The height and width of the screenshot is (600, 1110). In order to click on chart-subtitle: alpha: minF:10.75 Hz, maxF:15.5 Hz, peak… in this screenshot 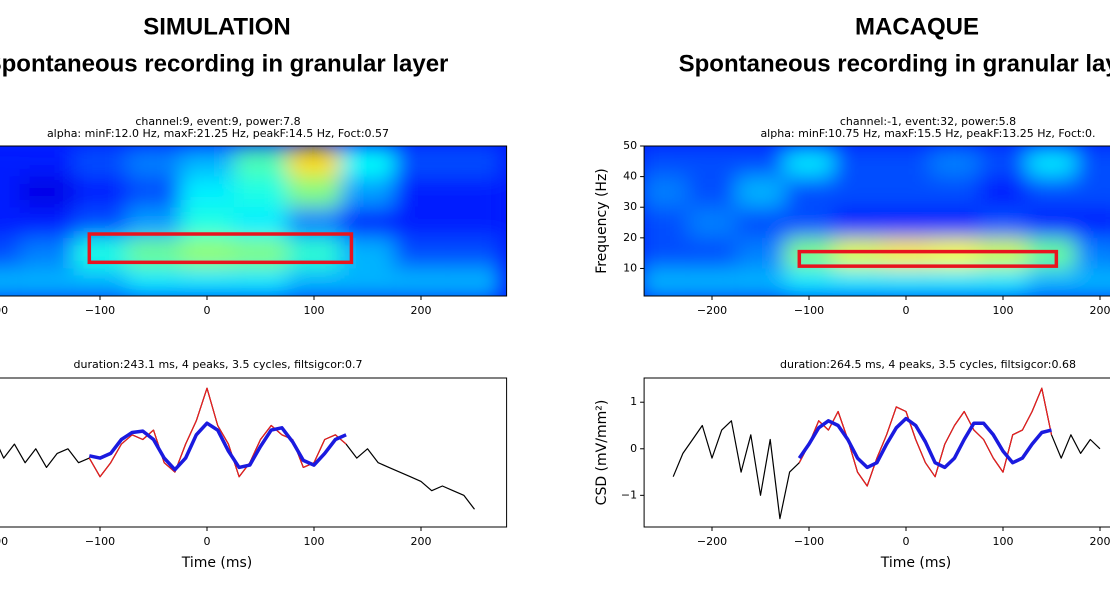, I will do `click(927, 133)`.